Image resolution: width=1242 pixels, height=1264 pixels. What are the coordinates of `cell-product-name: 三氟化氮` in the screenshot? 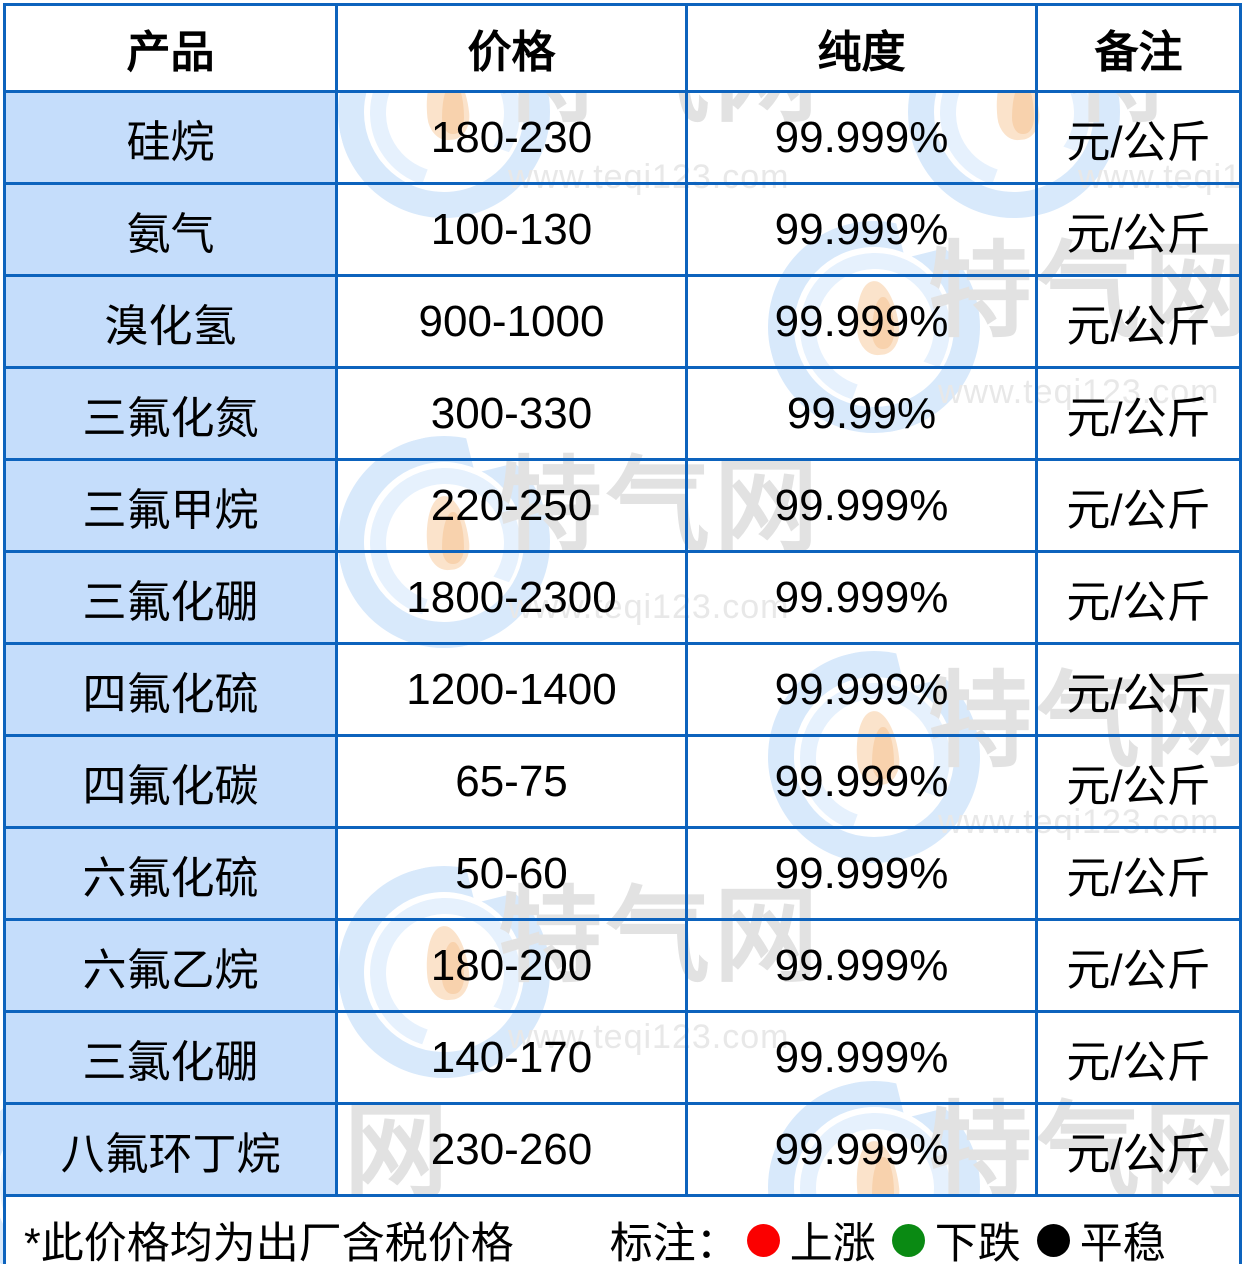 It's located at (170, 413).